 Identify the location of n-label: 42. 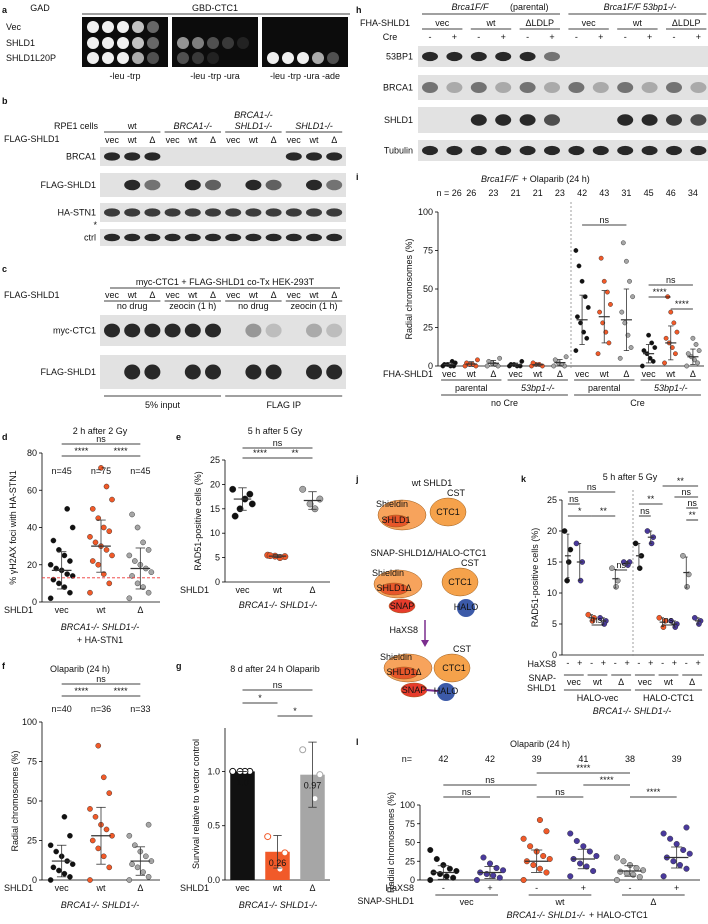
(443, 759).